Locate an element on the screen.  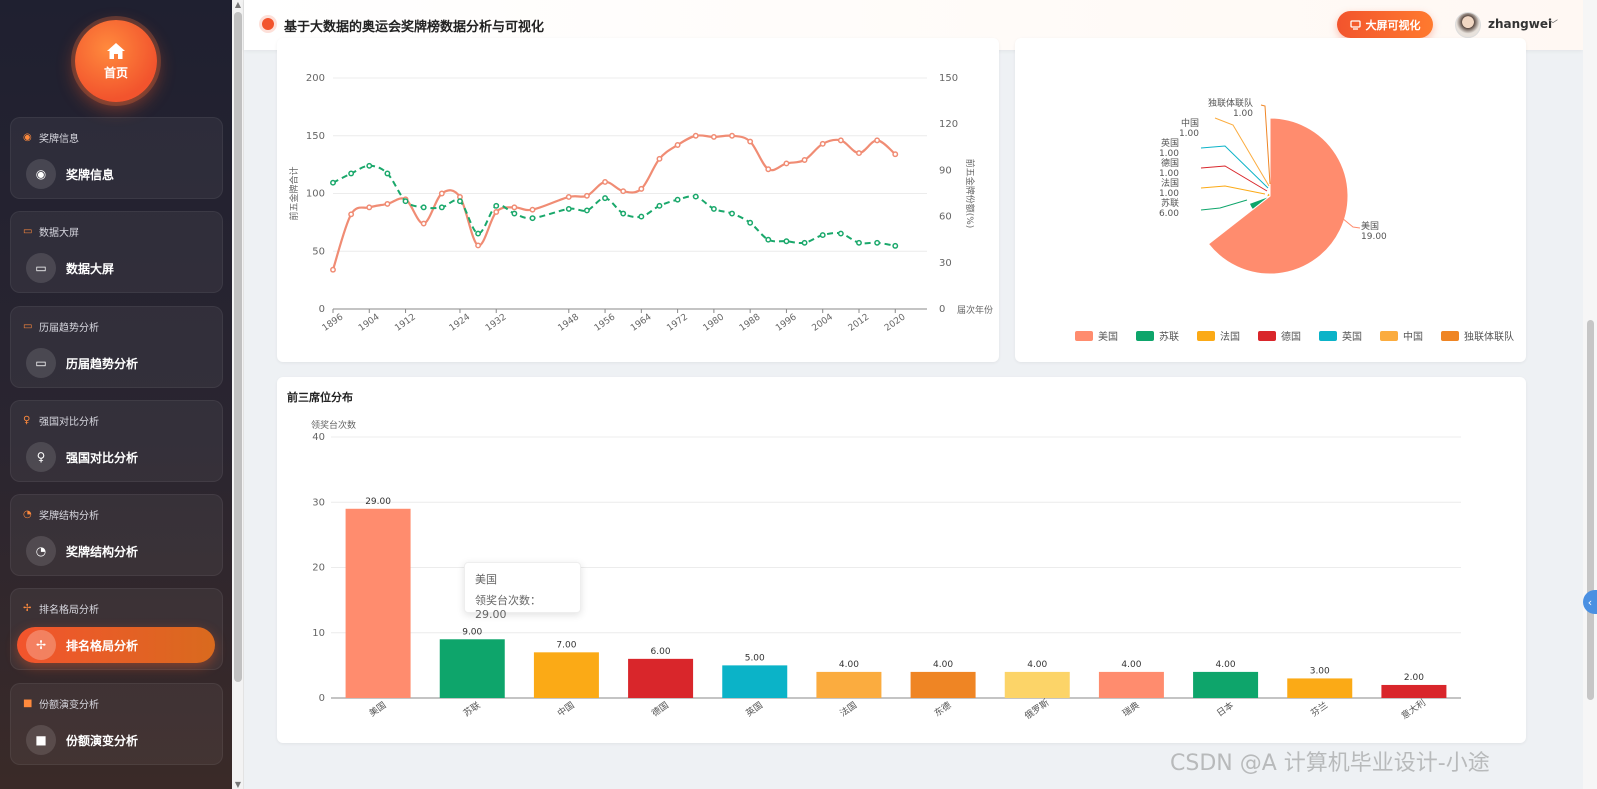
bar-value-label: 3.00 is located at coordinates (1320, 671).